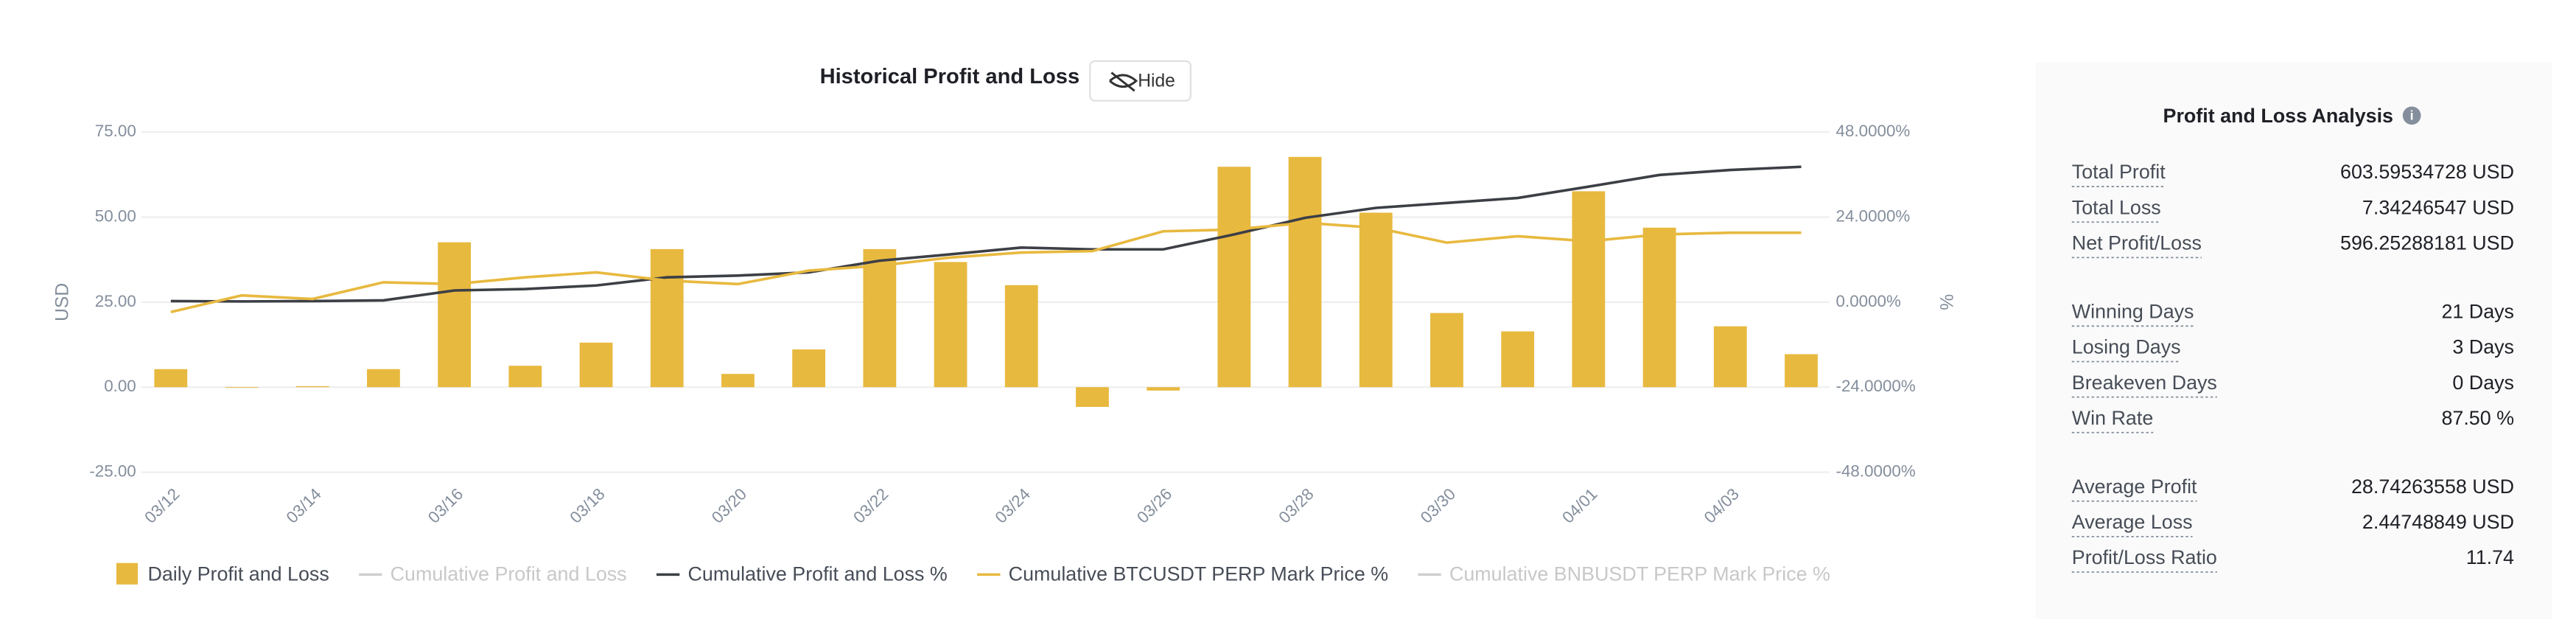 The height and width of the screenshot is (634, 2576). Describe the element at coordinates (1869, 301) in the screenshot. I see `y2-tick-label: 0.0000%` at that location.